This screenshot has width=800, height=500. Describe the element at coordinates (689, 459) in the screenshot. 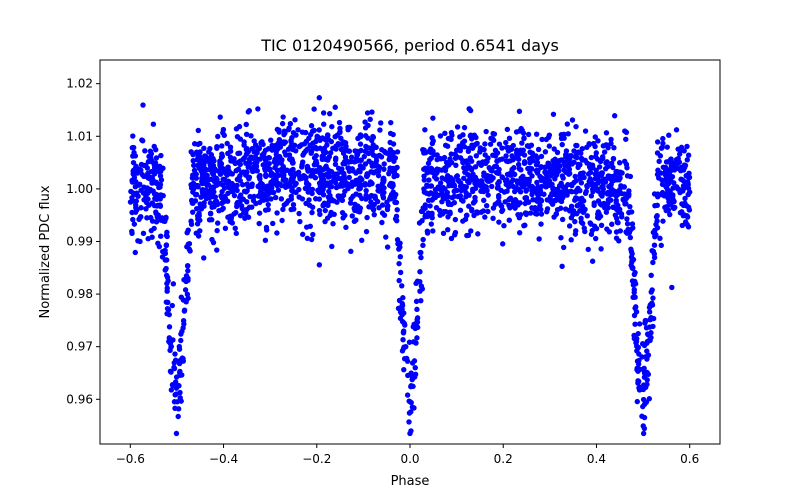

I see `x-tick-label: 0.6` at that location.